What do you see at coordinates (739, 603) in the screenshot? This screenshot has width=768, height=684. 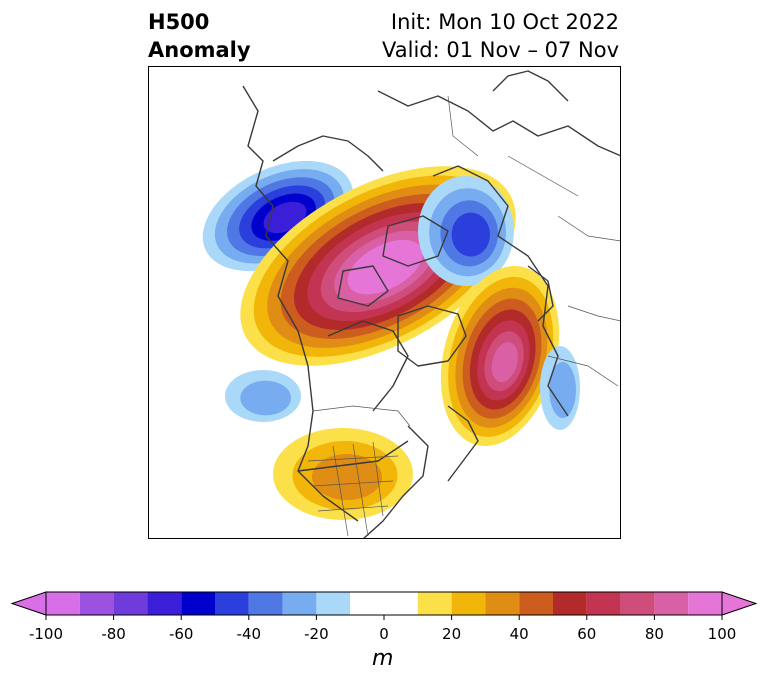 I see `colorbar-max-arrow` at bounding box center [739, 603].